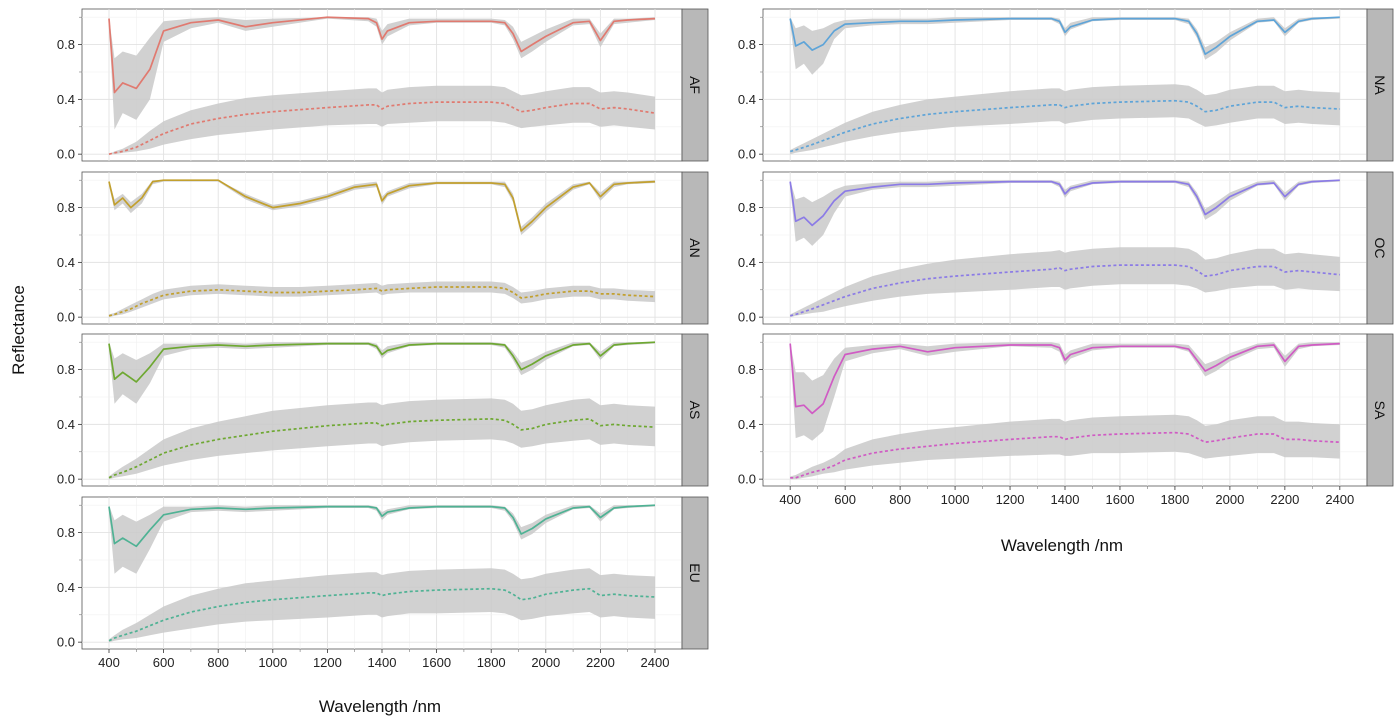  I want to click on x-axis-title-left: Wavelength /nm, so click(380, 706).